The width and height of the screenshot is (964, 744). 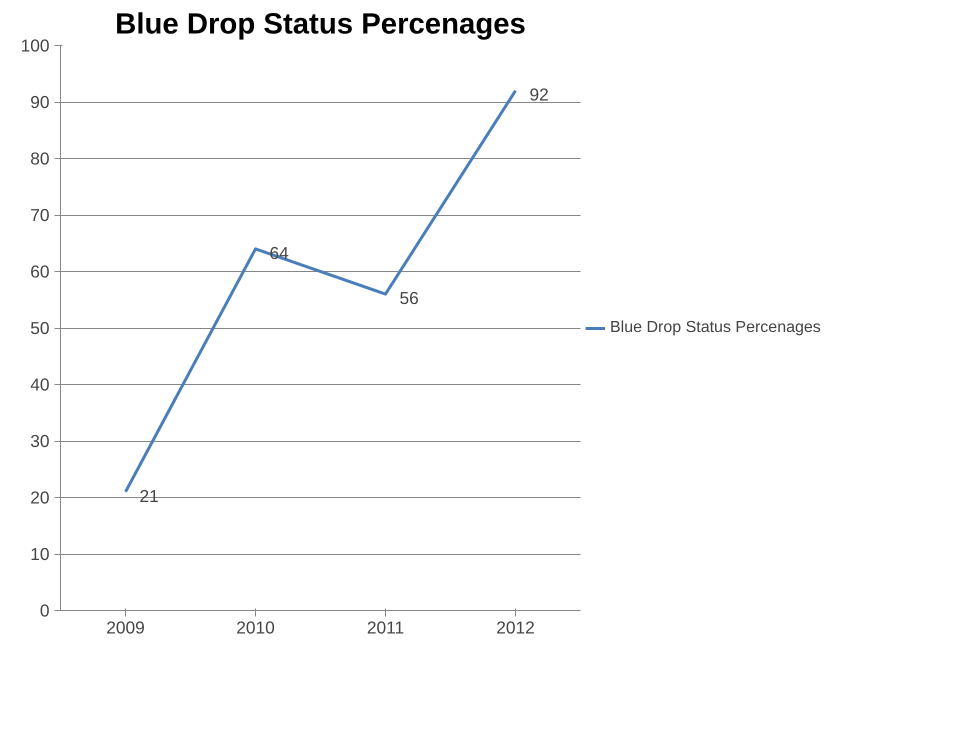 I want to click on y-tick-label: 30, so click(x=40, y=441).